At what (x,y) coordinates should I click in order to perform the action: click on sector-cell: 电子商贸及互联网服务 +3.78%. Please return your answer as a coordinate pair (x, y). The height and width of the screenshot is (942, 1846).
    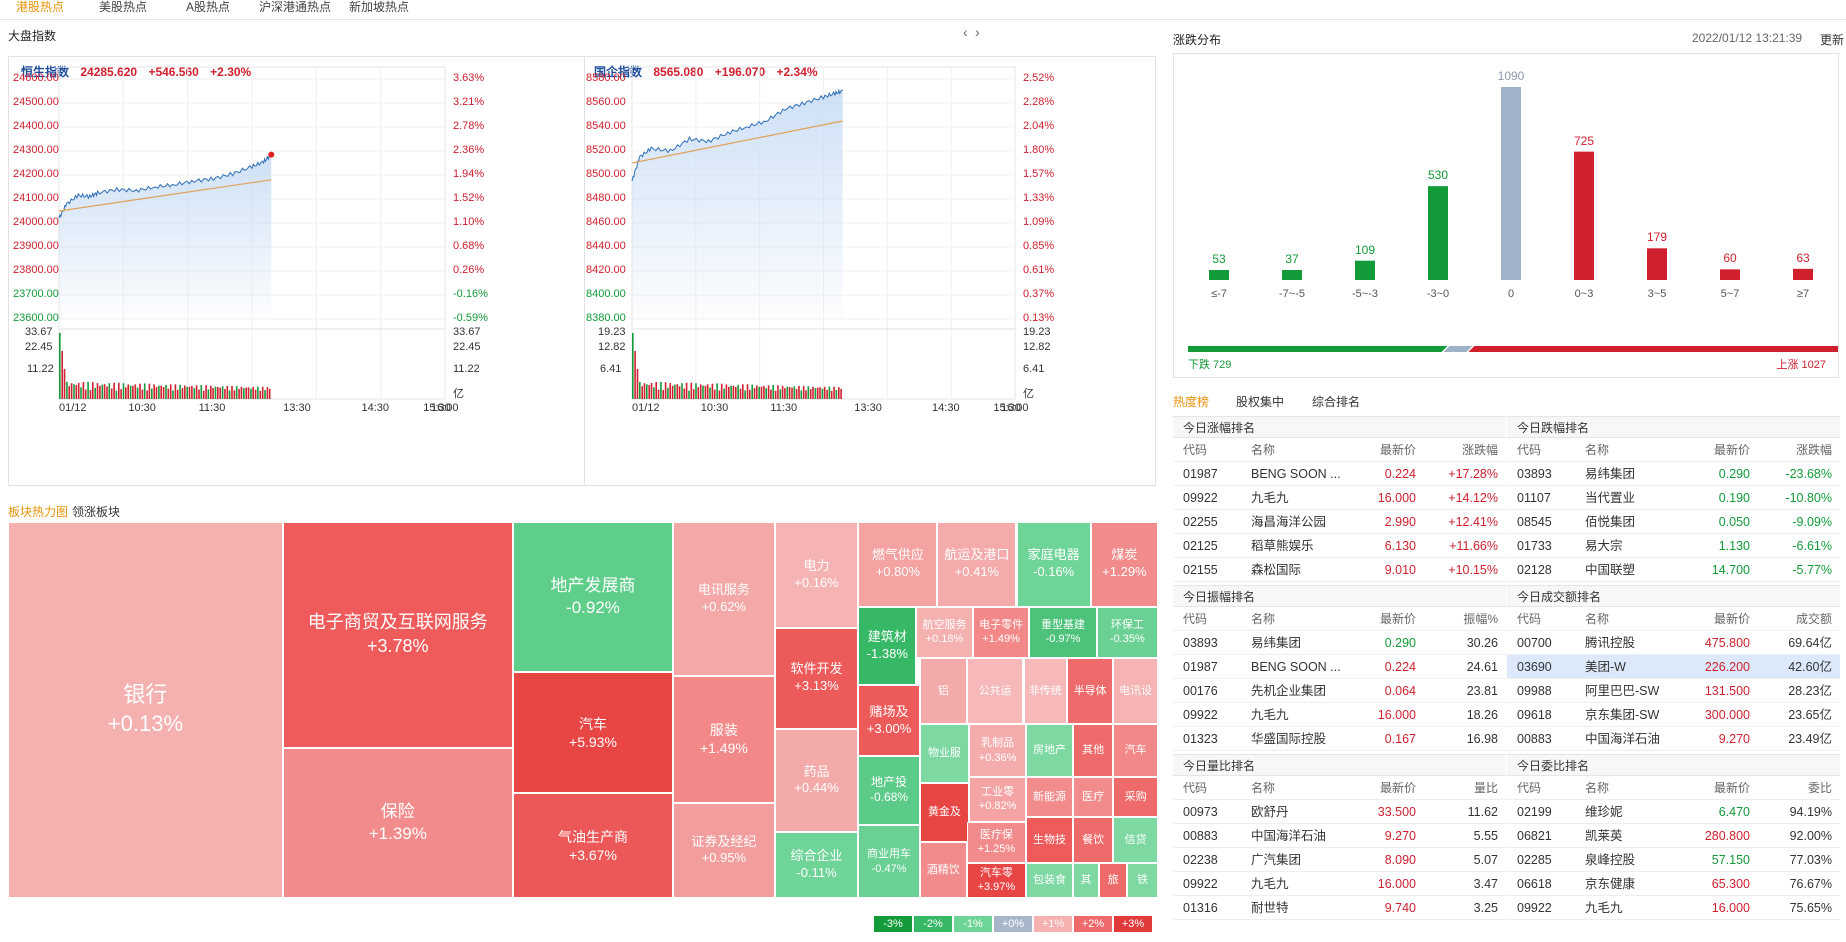
    Looking at the image, I should click on (397, 635).